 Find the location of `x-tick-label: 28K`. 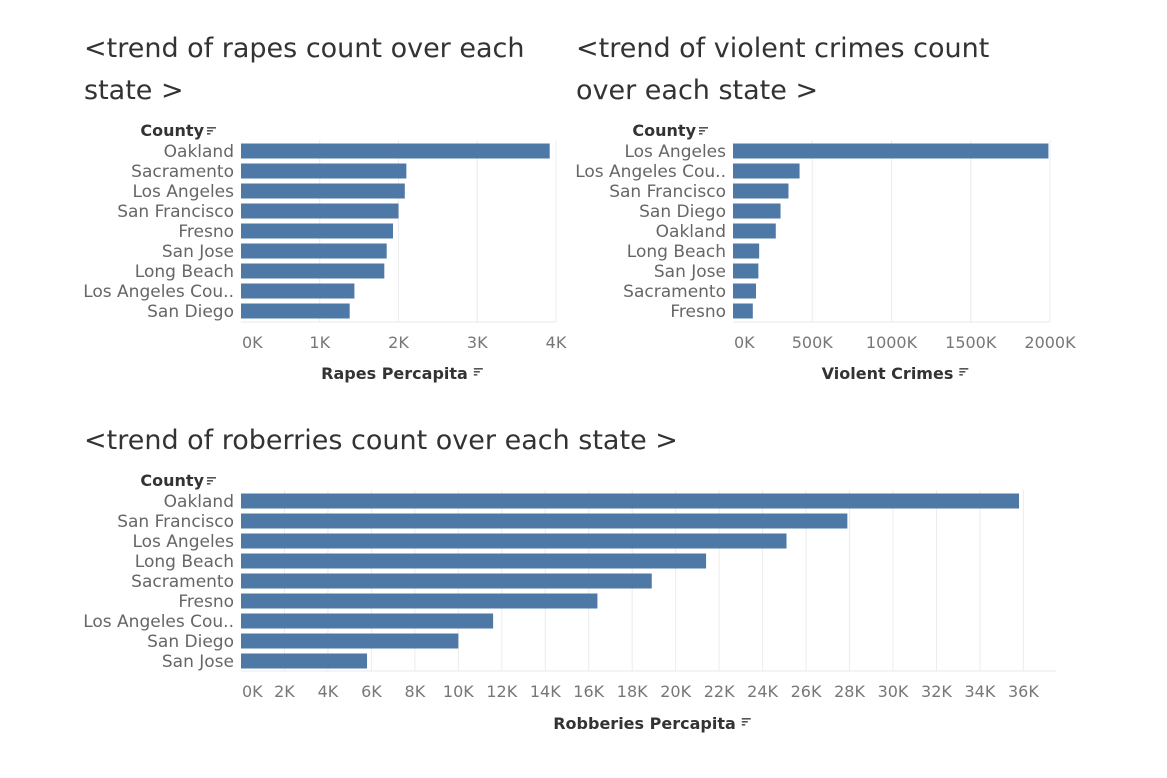

x-tick-label: 28K is located at coordinates (849, 691).